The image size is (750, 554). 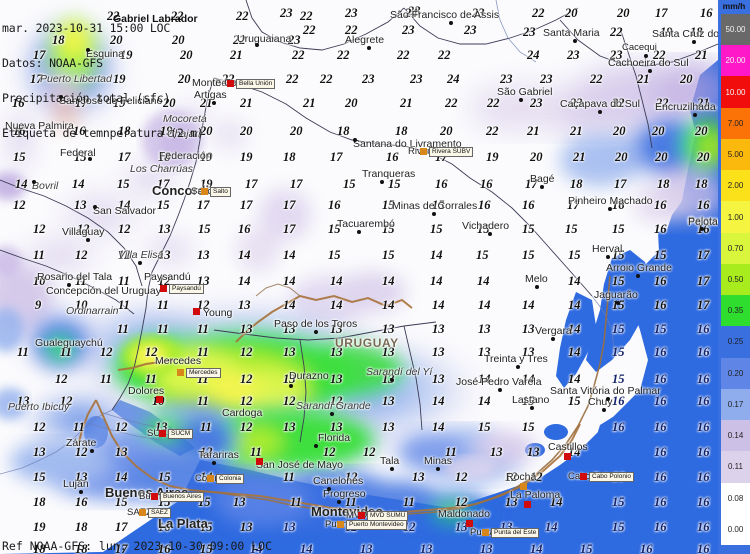 What do you see at coordinates (264, 39) in the screenshot?
I see `city-label: Uruguaiana` at bounding box center [264, 39].